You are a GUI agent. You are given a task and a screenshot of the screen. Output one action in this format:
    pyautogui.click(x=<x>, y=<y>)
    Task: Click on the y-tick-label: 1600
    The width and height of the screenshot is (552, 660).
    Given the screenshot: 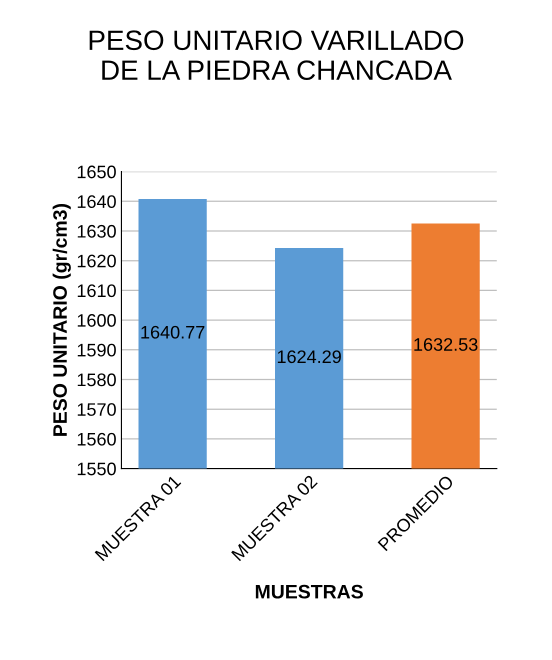 What is the action you would take?
    pyautogui.click(x=97, y=320)
    